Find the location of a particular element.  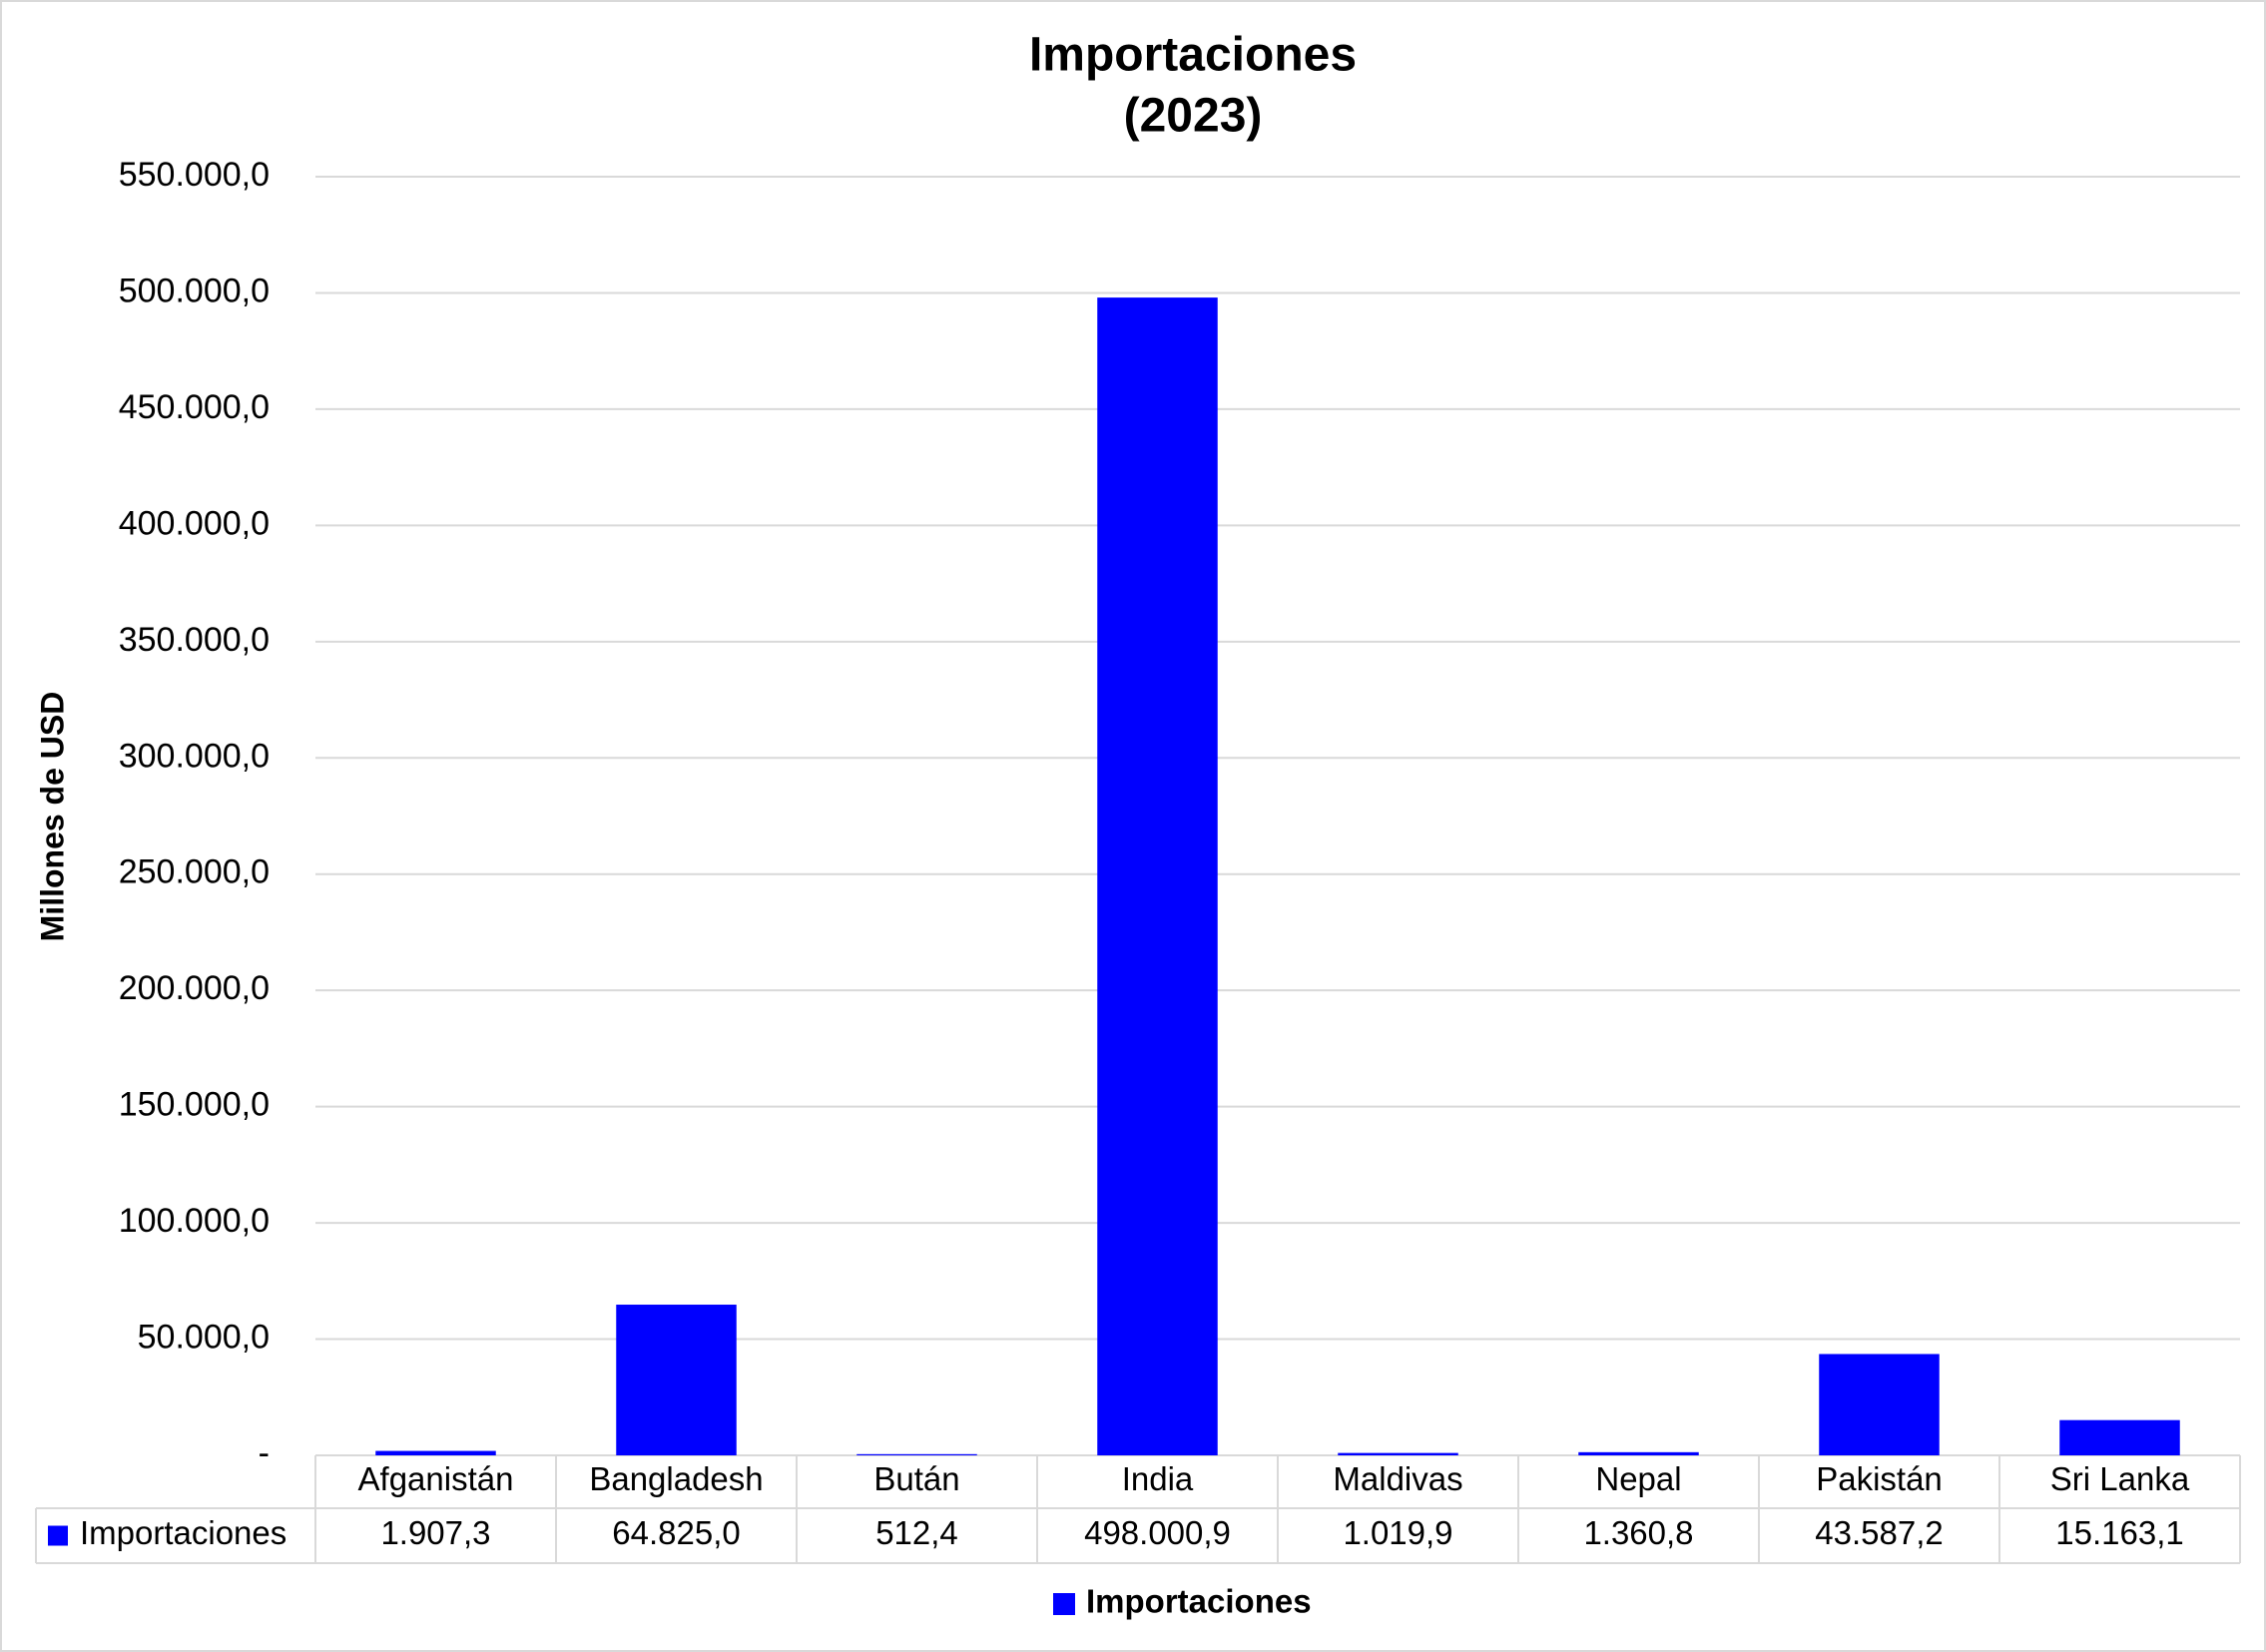

x-tick-label: Pakistán is located at coordinates (1879, 1478).